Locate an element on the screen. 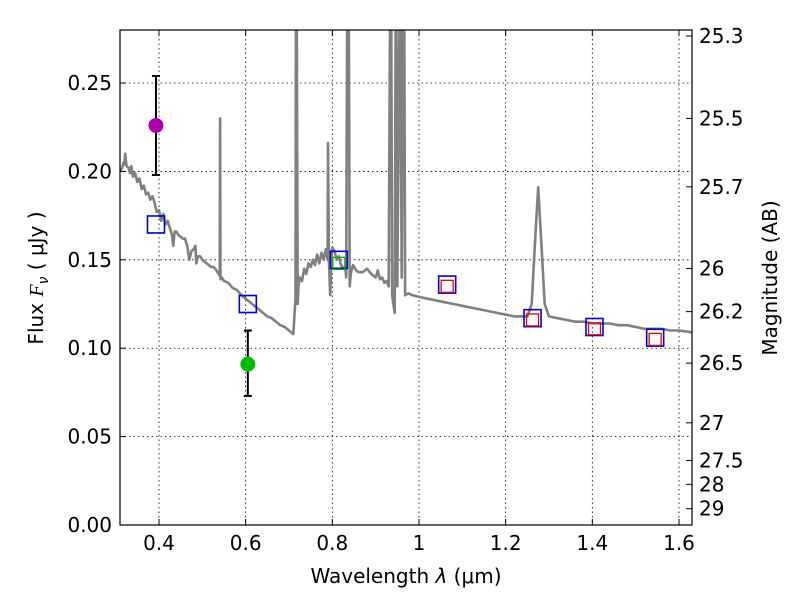 This screenshot has height=600, width=800. x-axis-title-symbol: λ is located at coordinates (440, 576).